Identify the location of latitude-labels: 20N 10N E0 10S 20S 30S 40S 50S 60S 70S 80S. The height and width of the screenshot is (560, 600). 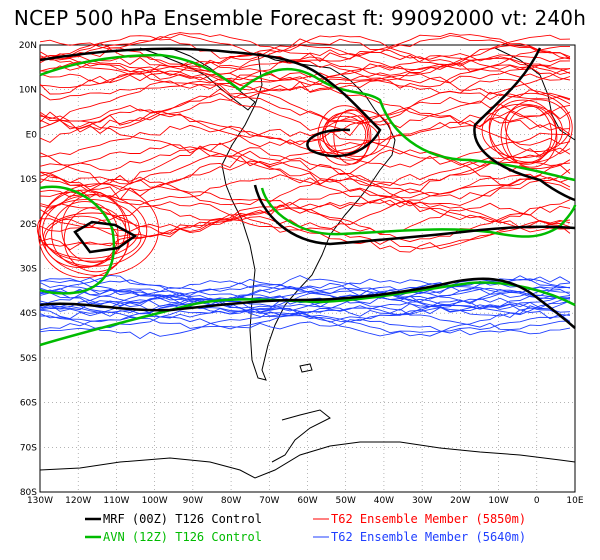
(28, 269).